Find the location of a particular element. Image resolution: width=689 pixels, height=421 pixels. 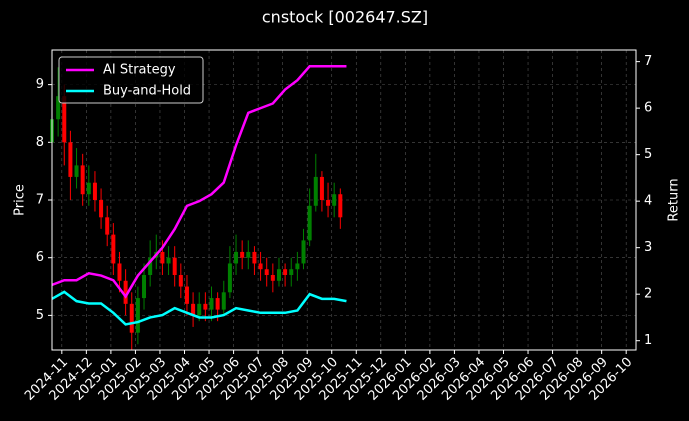

y2-tick-label: 2 is located at coordinates (648, 294).